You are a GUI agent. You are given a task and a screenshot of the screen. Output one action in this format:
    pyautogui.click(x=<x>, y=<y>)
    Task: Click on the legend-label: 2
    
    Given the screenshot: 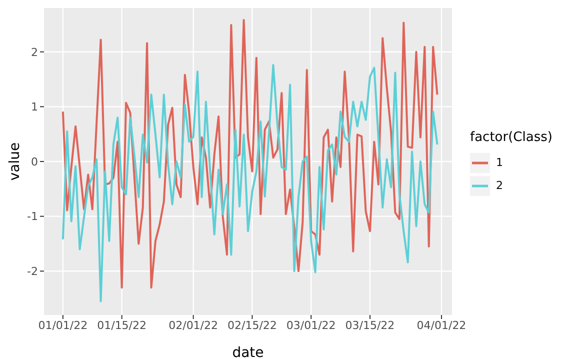 What is the action you would take?
    pyautogui.click(x=499, y=185)
    